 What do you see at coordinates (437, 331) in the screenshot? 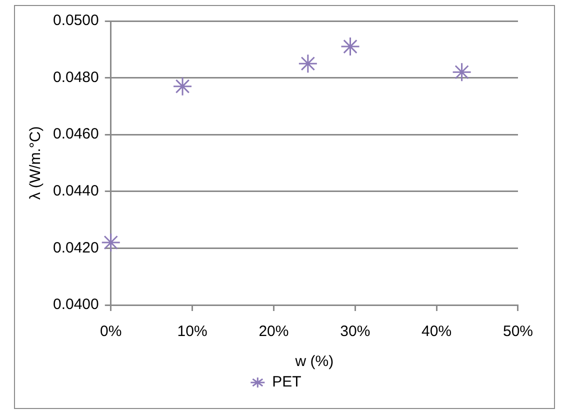
I see `x-tick-label: 40%` at bounding box center [437, 331].